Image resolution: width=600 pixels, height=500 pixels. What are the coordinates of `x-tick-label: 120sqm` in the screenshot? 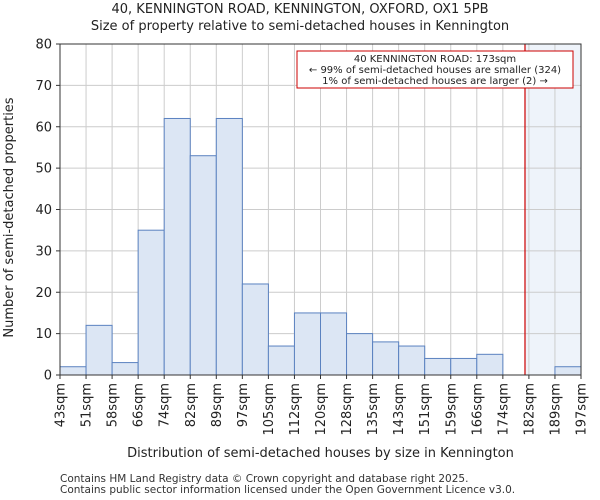 It's located at (321, 409).